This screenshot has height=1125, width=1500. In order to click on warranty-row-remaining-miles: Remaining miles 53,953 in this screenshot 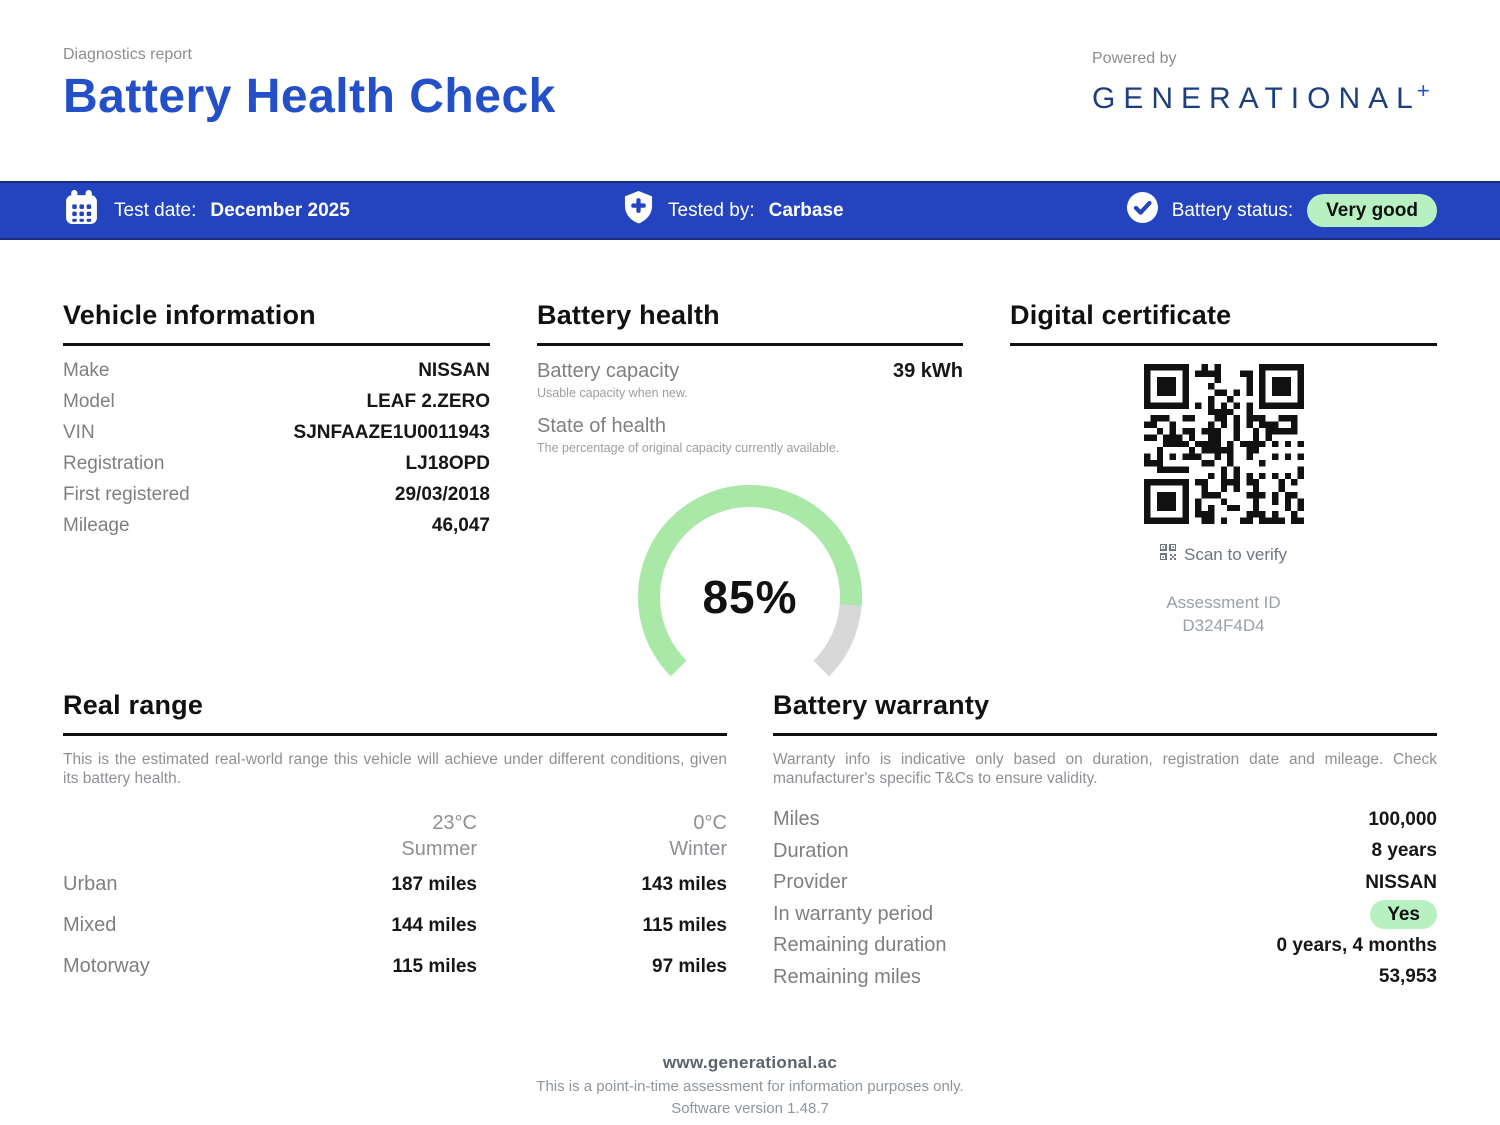, I will do `click(1105, 978)`.